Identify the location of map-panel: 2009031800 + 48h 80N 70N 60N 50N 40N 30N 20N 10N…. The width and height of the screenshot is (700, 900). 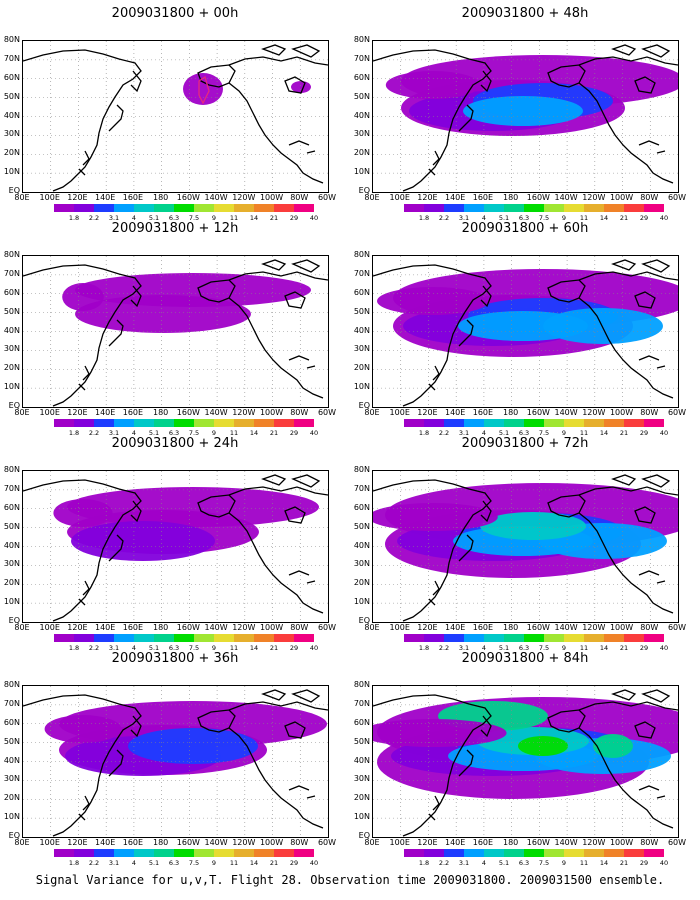
(525, 111).